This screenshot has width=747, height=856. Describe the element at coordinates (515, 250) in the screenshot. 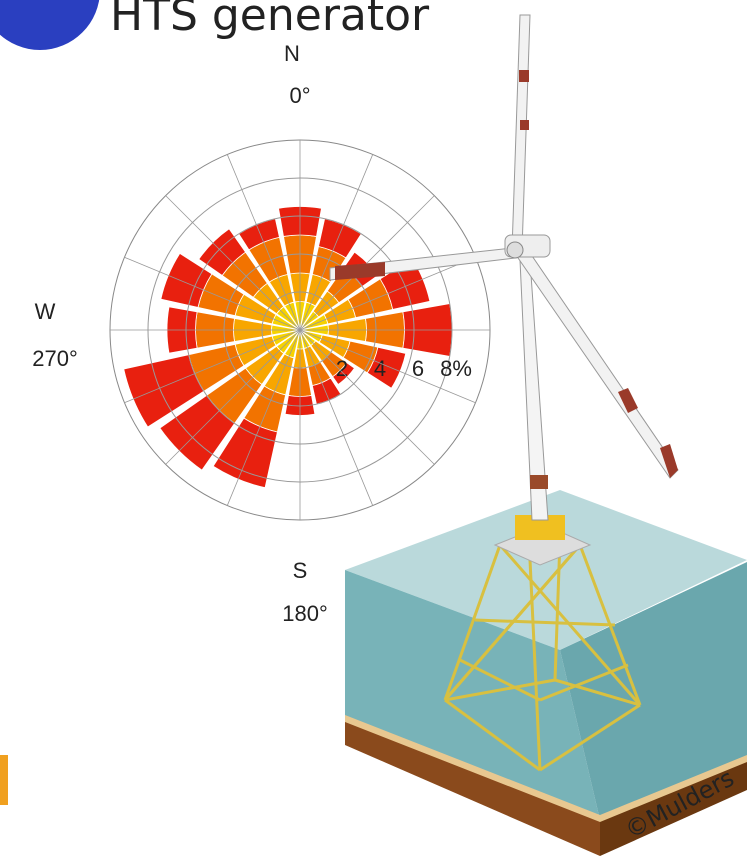

I see `hub` at that location.